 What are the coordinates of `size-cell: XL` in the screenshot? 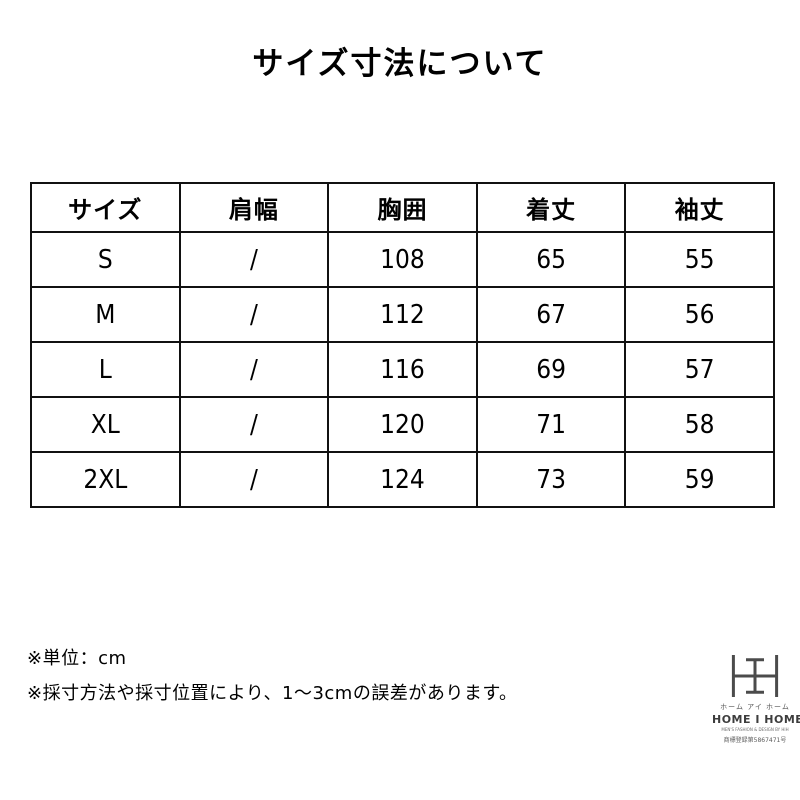 It's located at (105, 424).